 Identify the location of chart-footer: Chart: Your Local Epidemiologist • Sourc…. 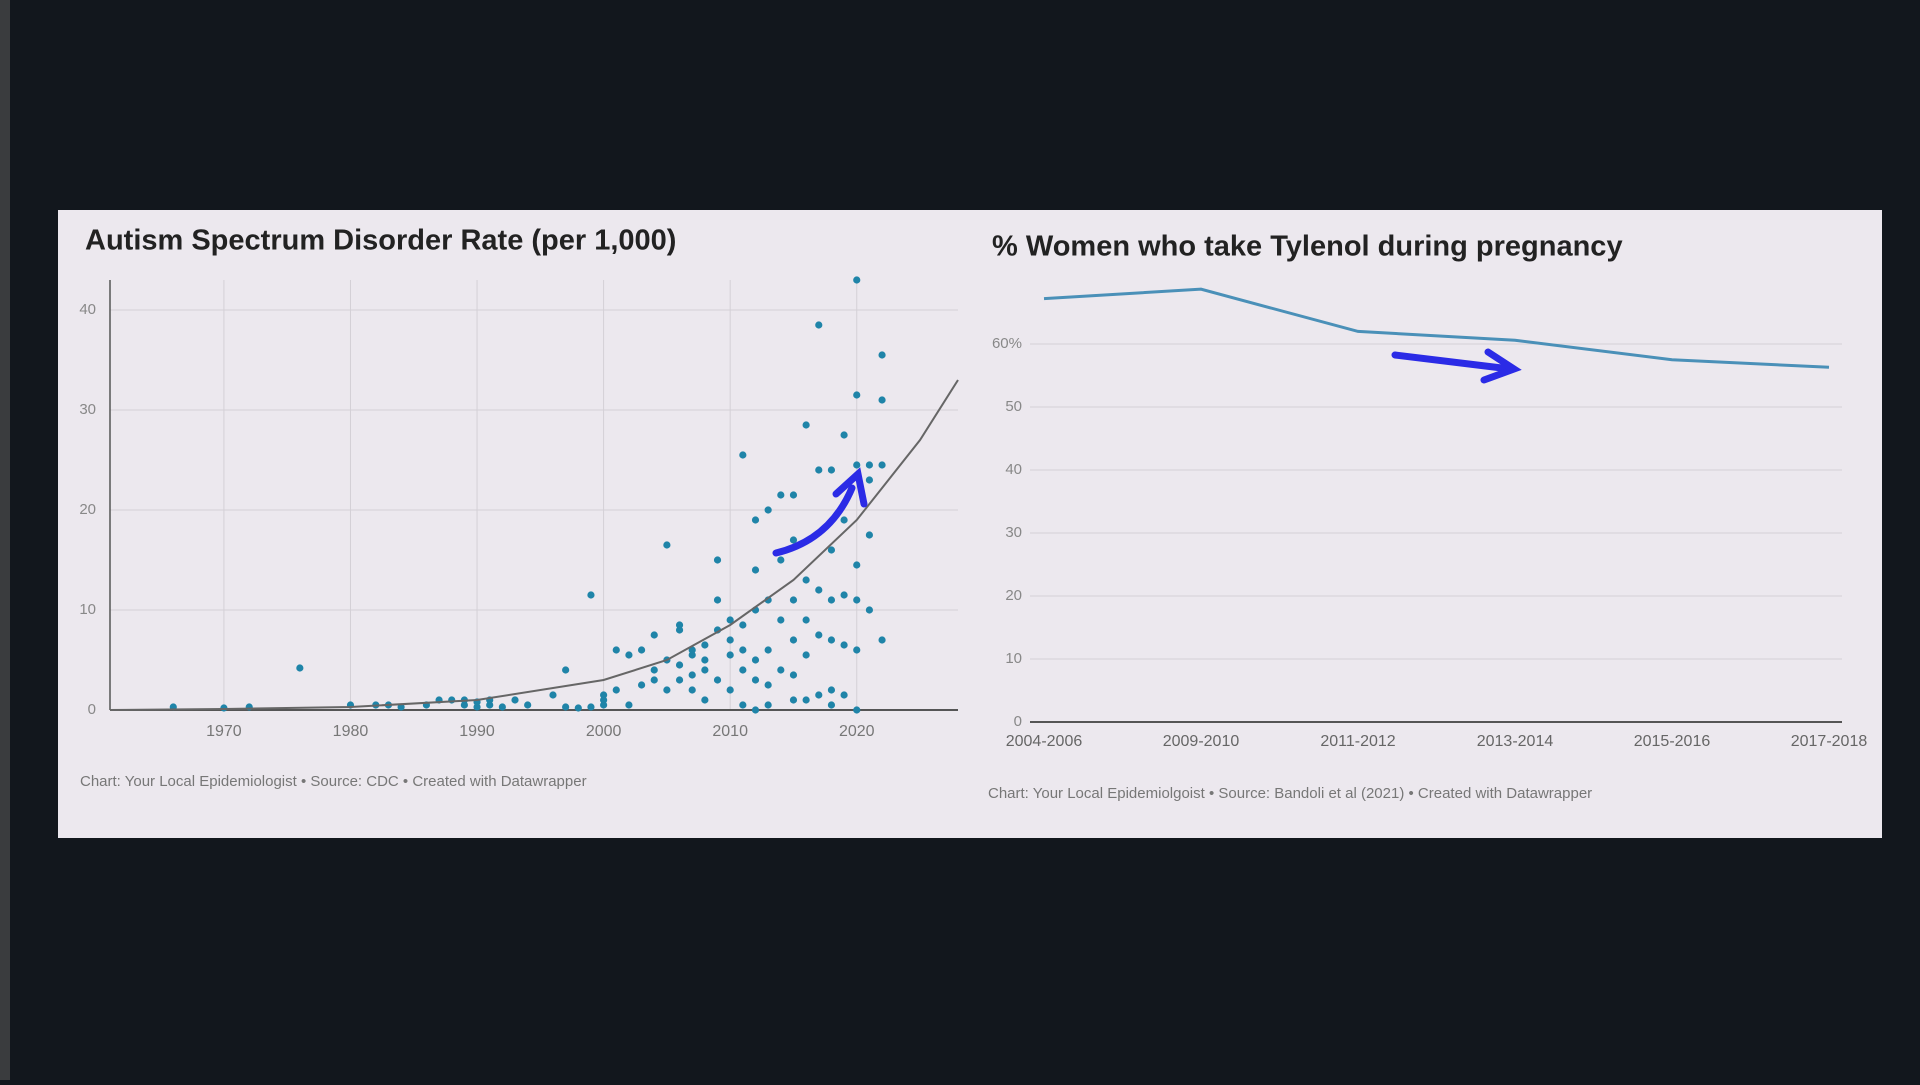
(333, 781).